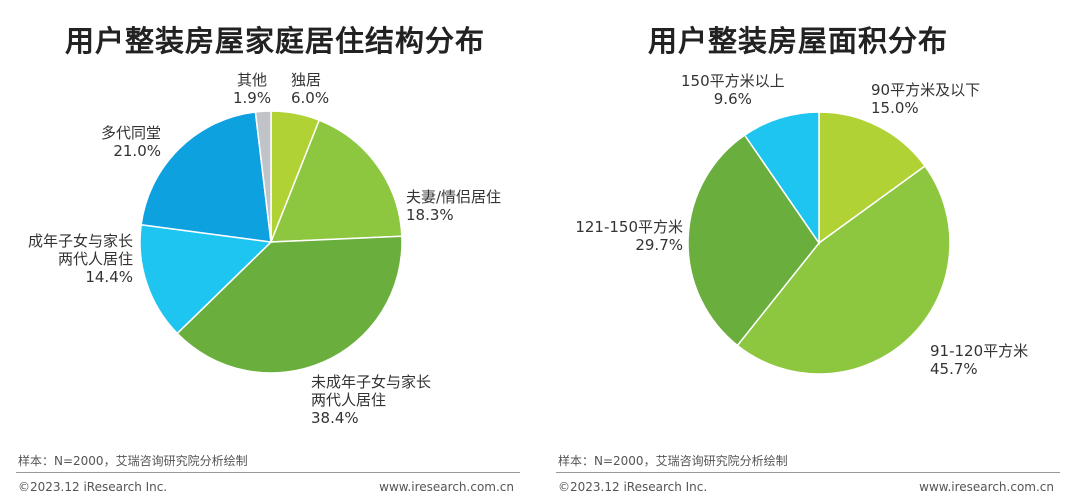  What do you see at coordinates (80, 259) in the screenshot?
I see `slice-label-adult-children-parents: 成年子女与家长 两代人居住 14.4%` at bounding box center [80, 259].